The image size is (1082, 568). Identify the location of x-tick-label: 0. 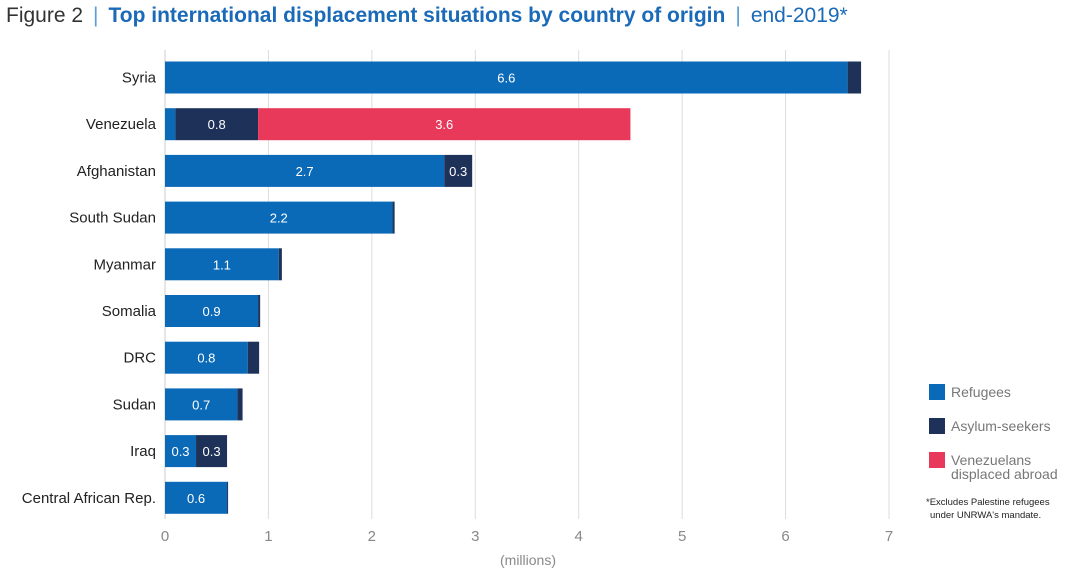
(165, 536).